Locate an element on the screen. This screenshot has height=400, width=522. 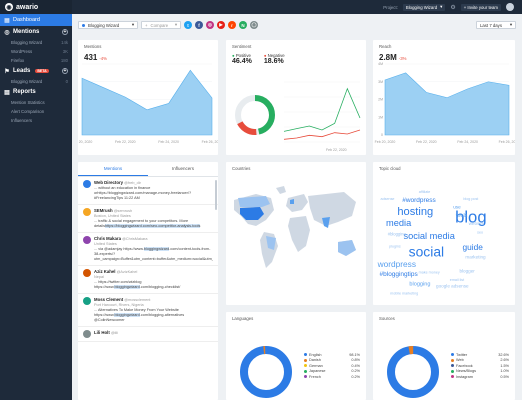
invite-team-button: + Invite your team is located at coordinates (480, 7).